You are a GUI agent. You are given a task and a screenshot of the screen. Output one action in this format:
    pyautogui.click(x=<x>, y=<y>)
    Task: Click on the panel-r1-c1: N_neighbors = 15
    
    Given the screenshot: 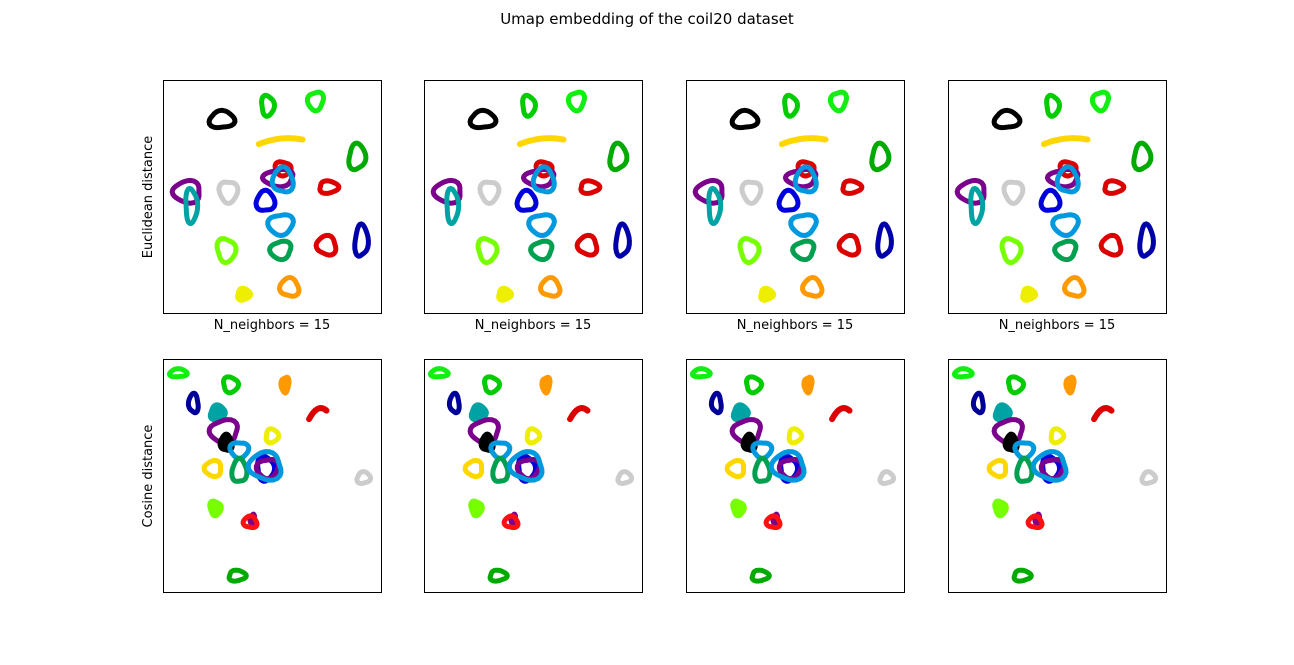 What is the action you would take?
    pyautogui.click(x=272, y=206)
    